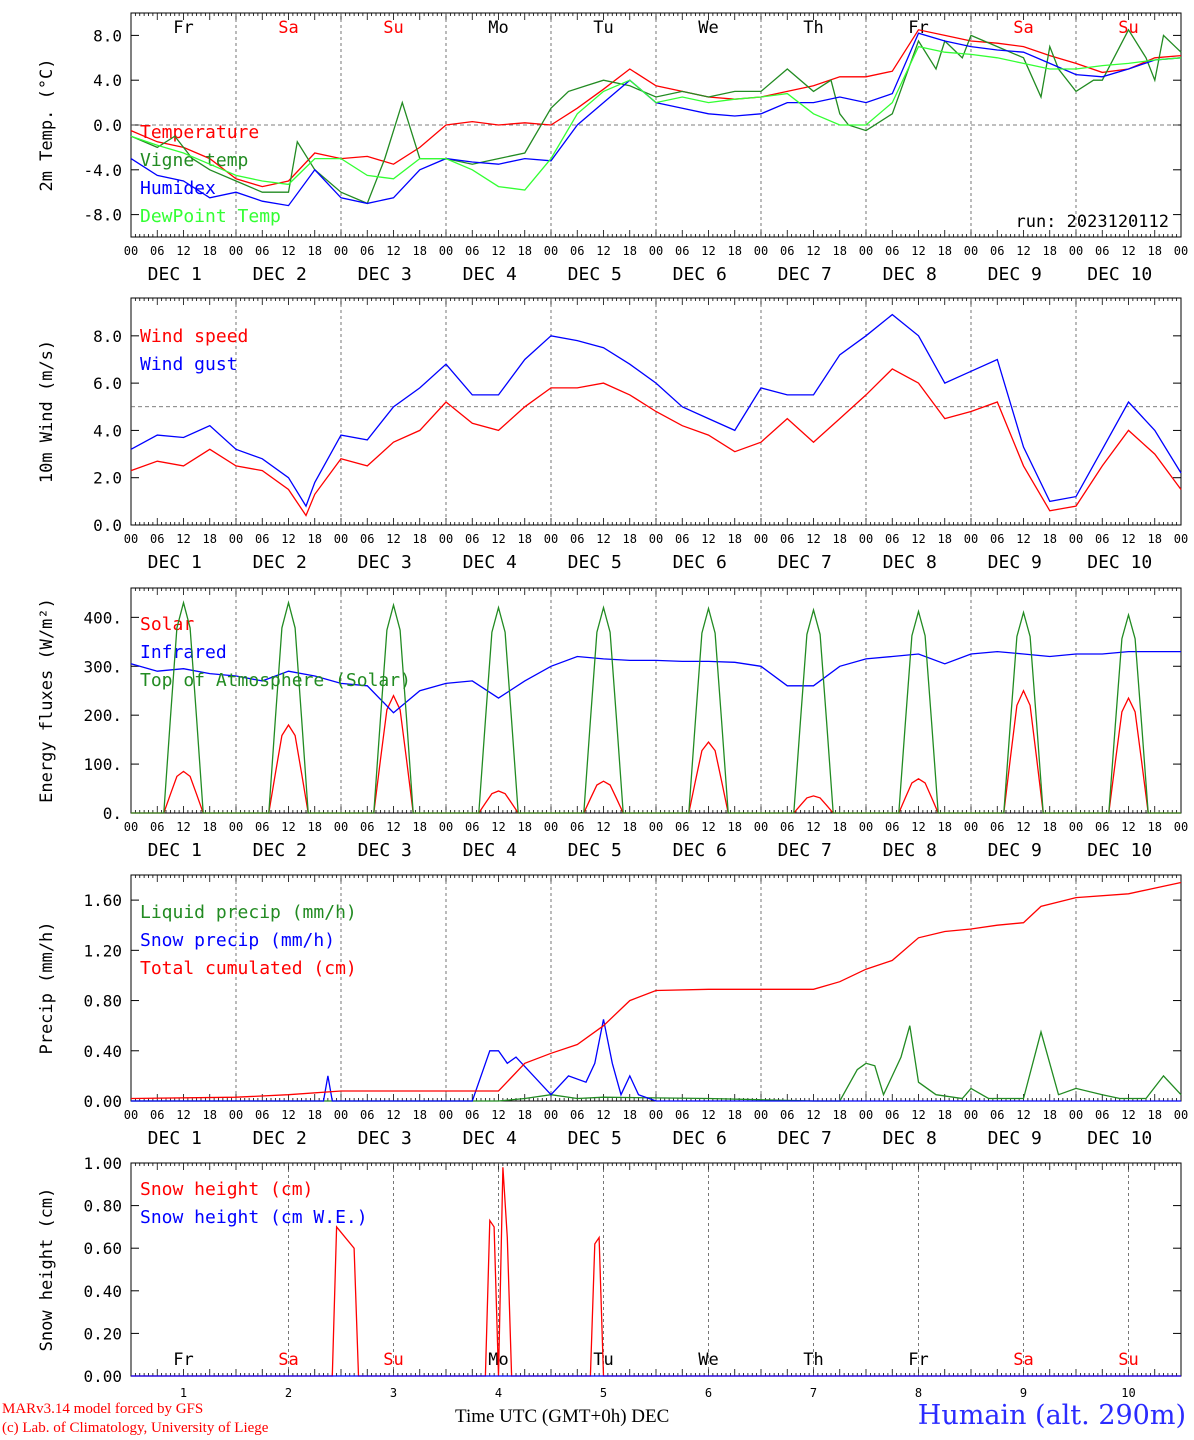  What do you see at coordinates (385, 1138) in the screenshot?
I see `precip-date-label: DEC 3` at bounding box center [385, 1138].